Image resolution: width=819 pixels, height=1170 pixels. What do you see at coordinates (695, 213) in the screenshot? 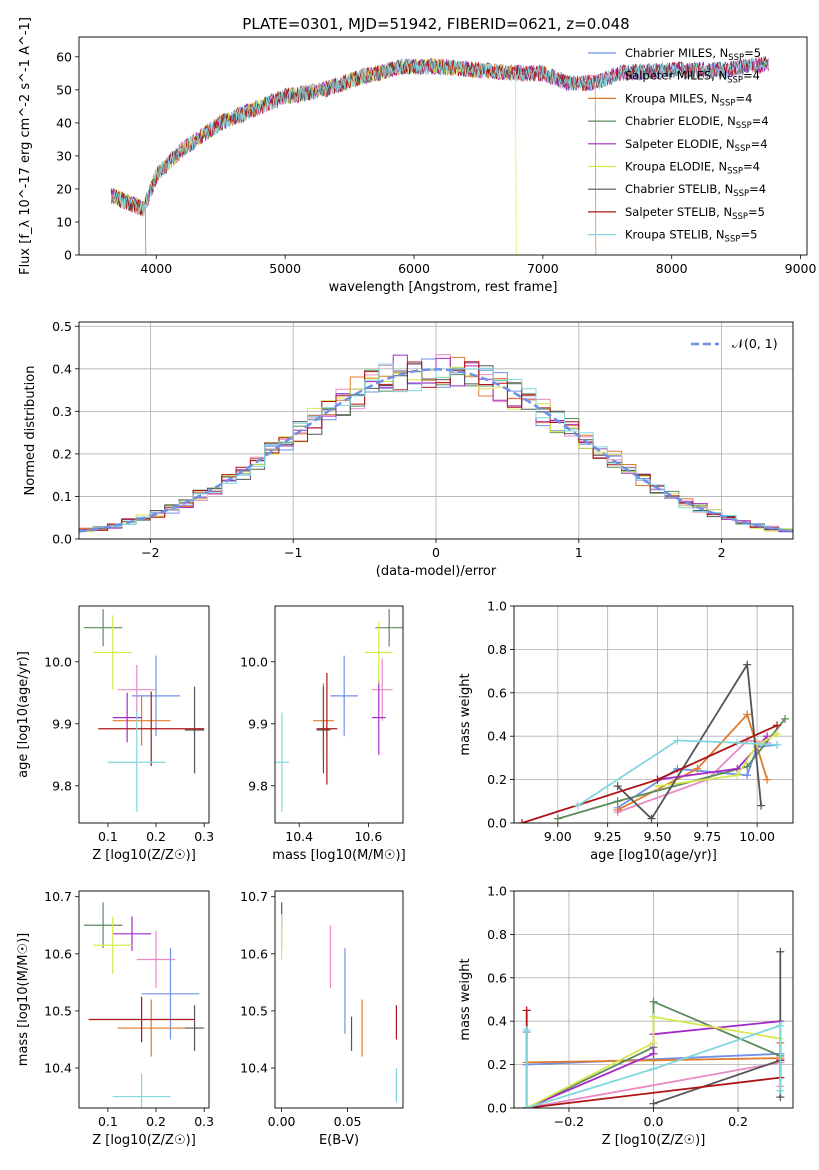
I see `legend-entry: Salpeter STELIB, NSSP=5` at bounding box center [695, 213].